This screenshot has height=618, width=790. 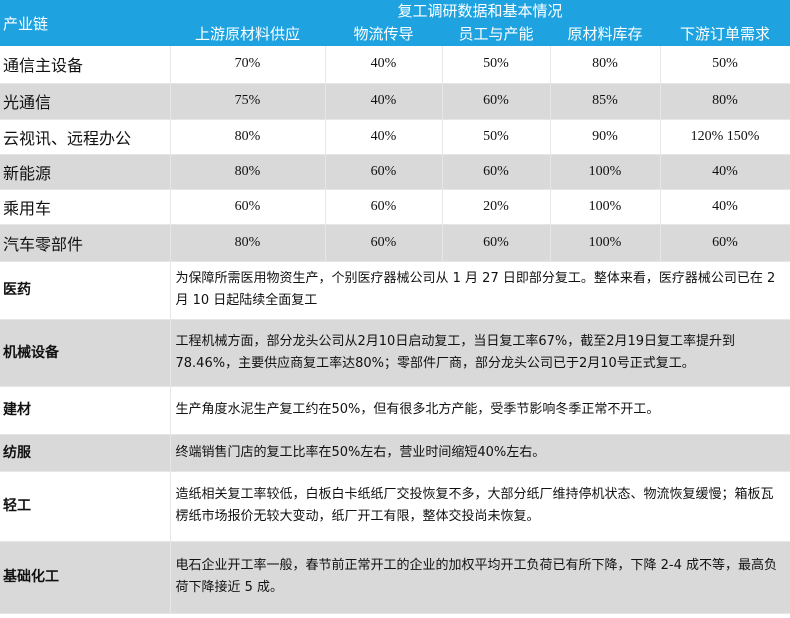 I want to click on table-row: 云视讯、远程办公 80% 40% 50% 90% 120% 150%, so click(x=395, y=137).